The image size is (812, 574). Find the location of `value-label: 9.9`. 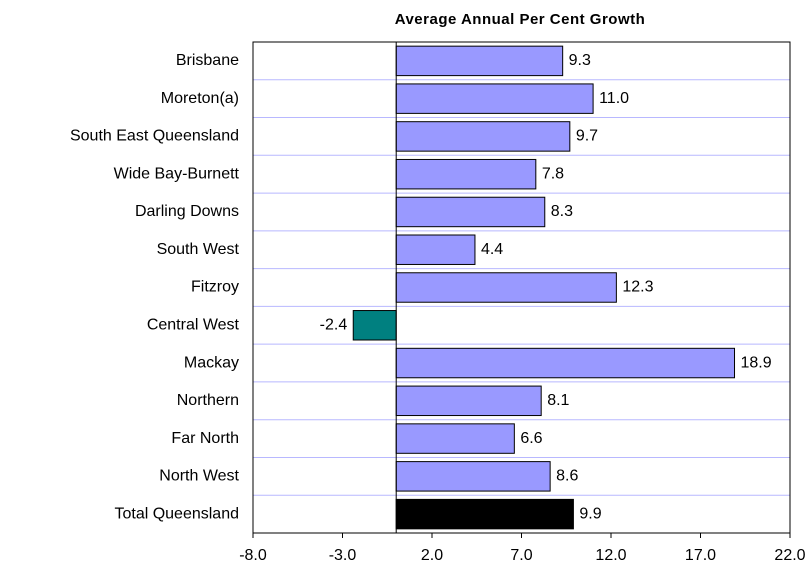

value-label: 9.9 is located at coordinates (590, 513).